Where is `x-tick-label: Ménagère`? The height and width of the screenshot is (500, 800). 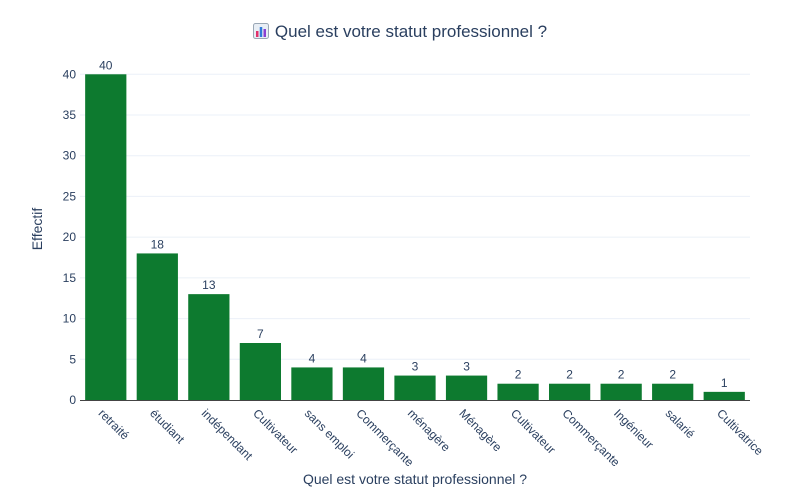 x-tick-label: Ménagère is located at coordinates (480, 430).